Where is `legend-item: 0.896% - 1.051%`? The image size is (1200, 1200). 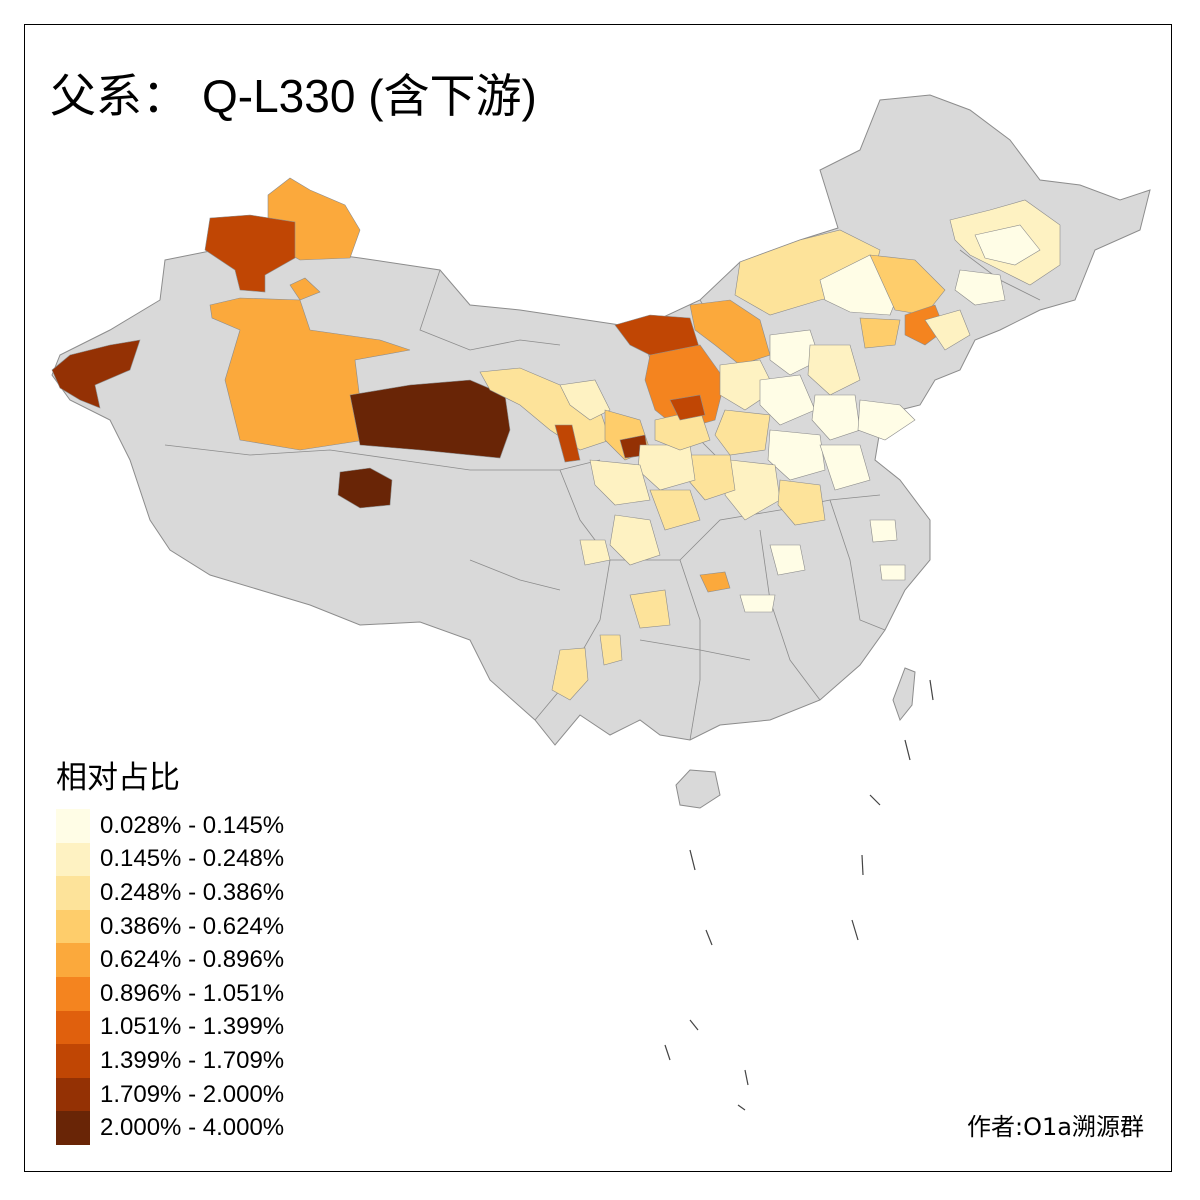 legend-item: 0.896% - 1.051% is located at coordinates (170, 993).